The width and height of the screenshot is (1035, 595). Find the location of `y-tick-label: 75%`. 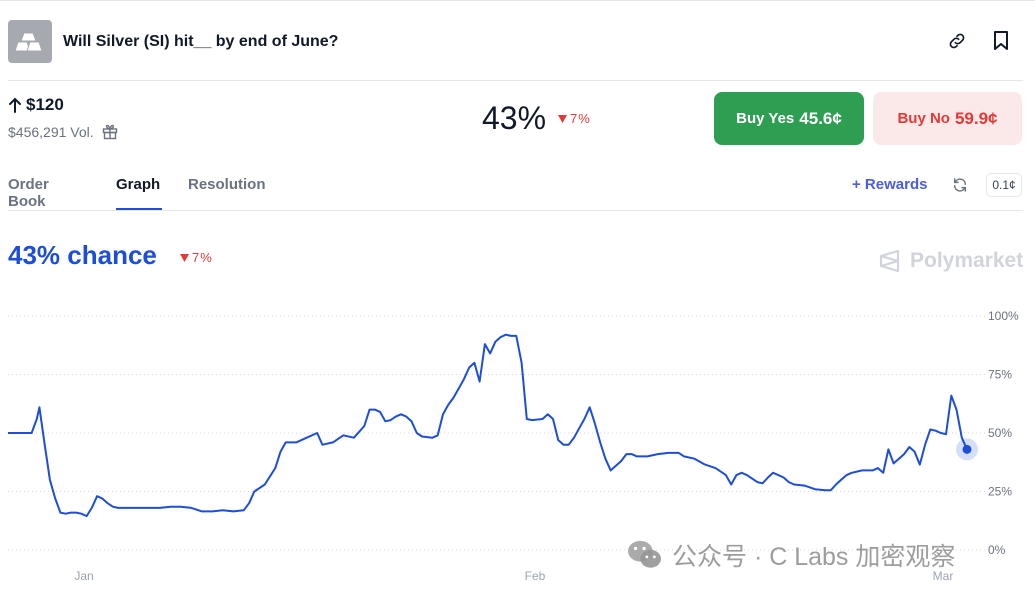

y-tick-label: 75% is located at coordinates (1000, 375).